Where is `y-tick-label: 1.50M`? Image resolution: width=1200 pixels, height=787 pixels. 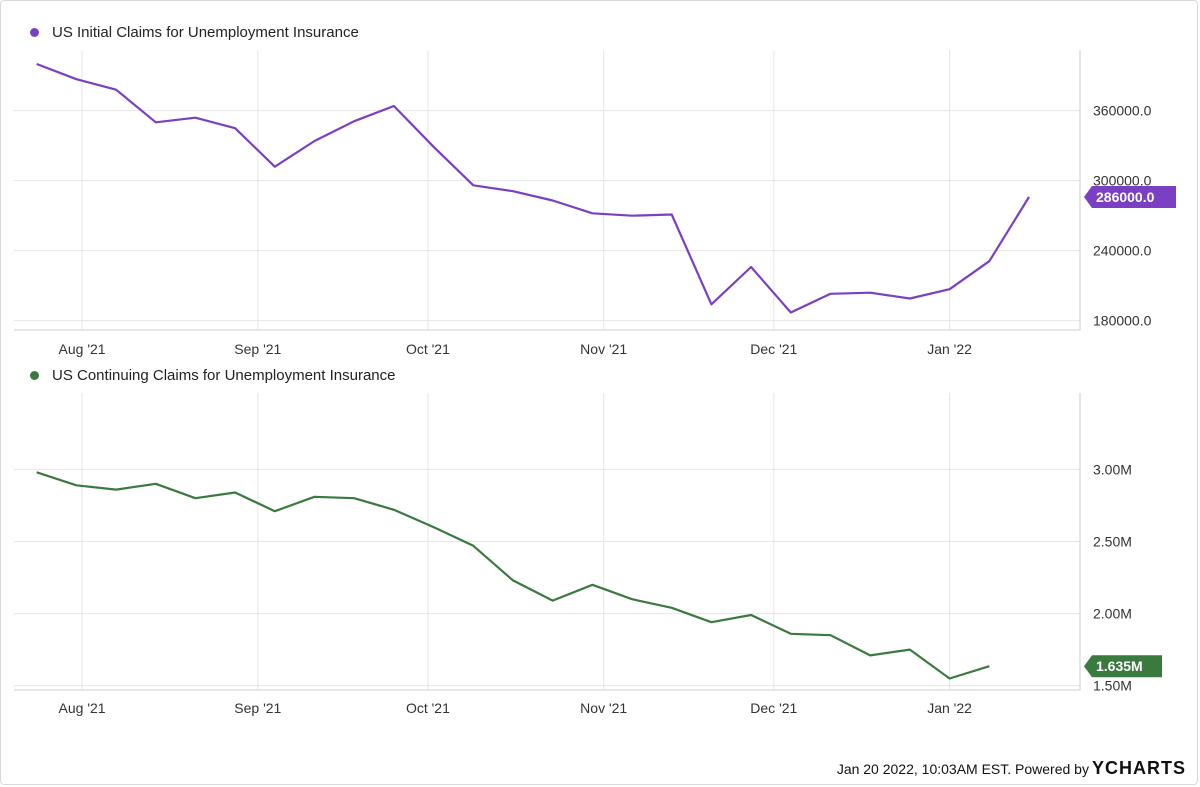 y-tick-label: 1.50M is located at coordinates (1112, 686).